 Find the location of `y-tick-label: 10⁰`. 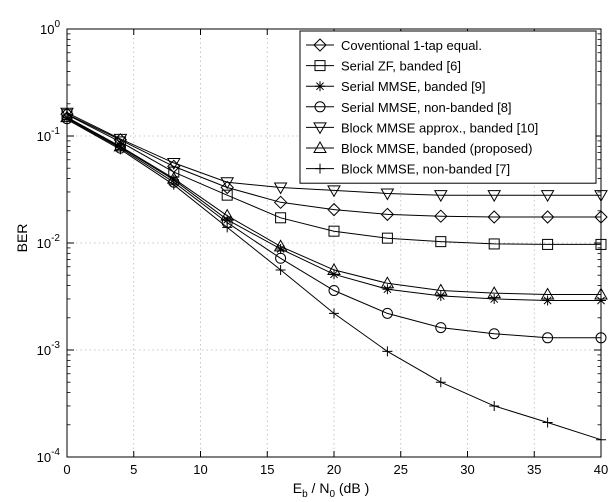

y-tick-label: 10⁰ is located at coordinates (50, 28).